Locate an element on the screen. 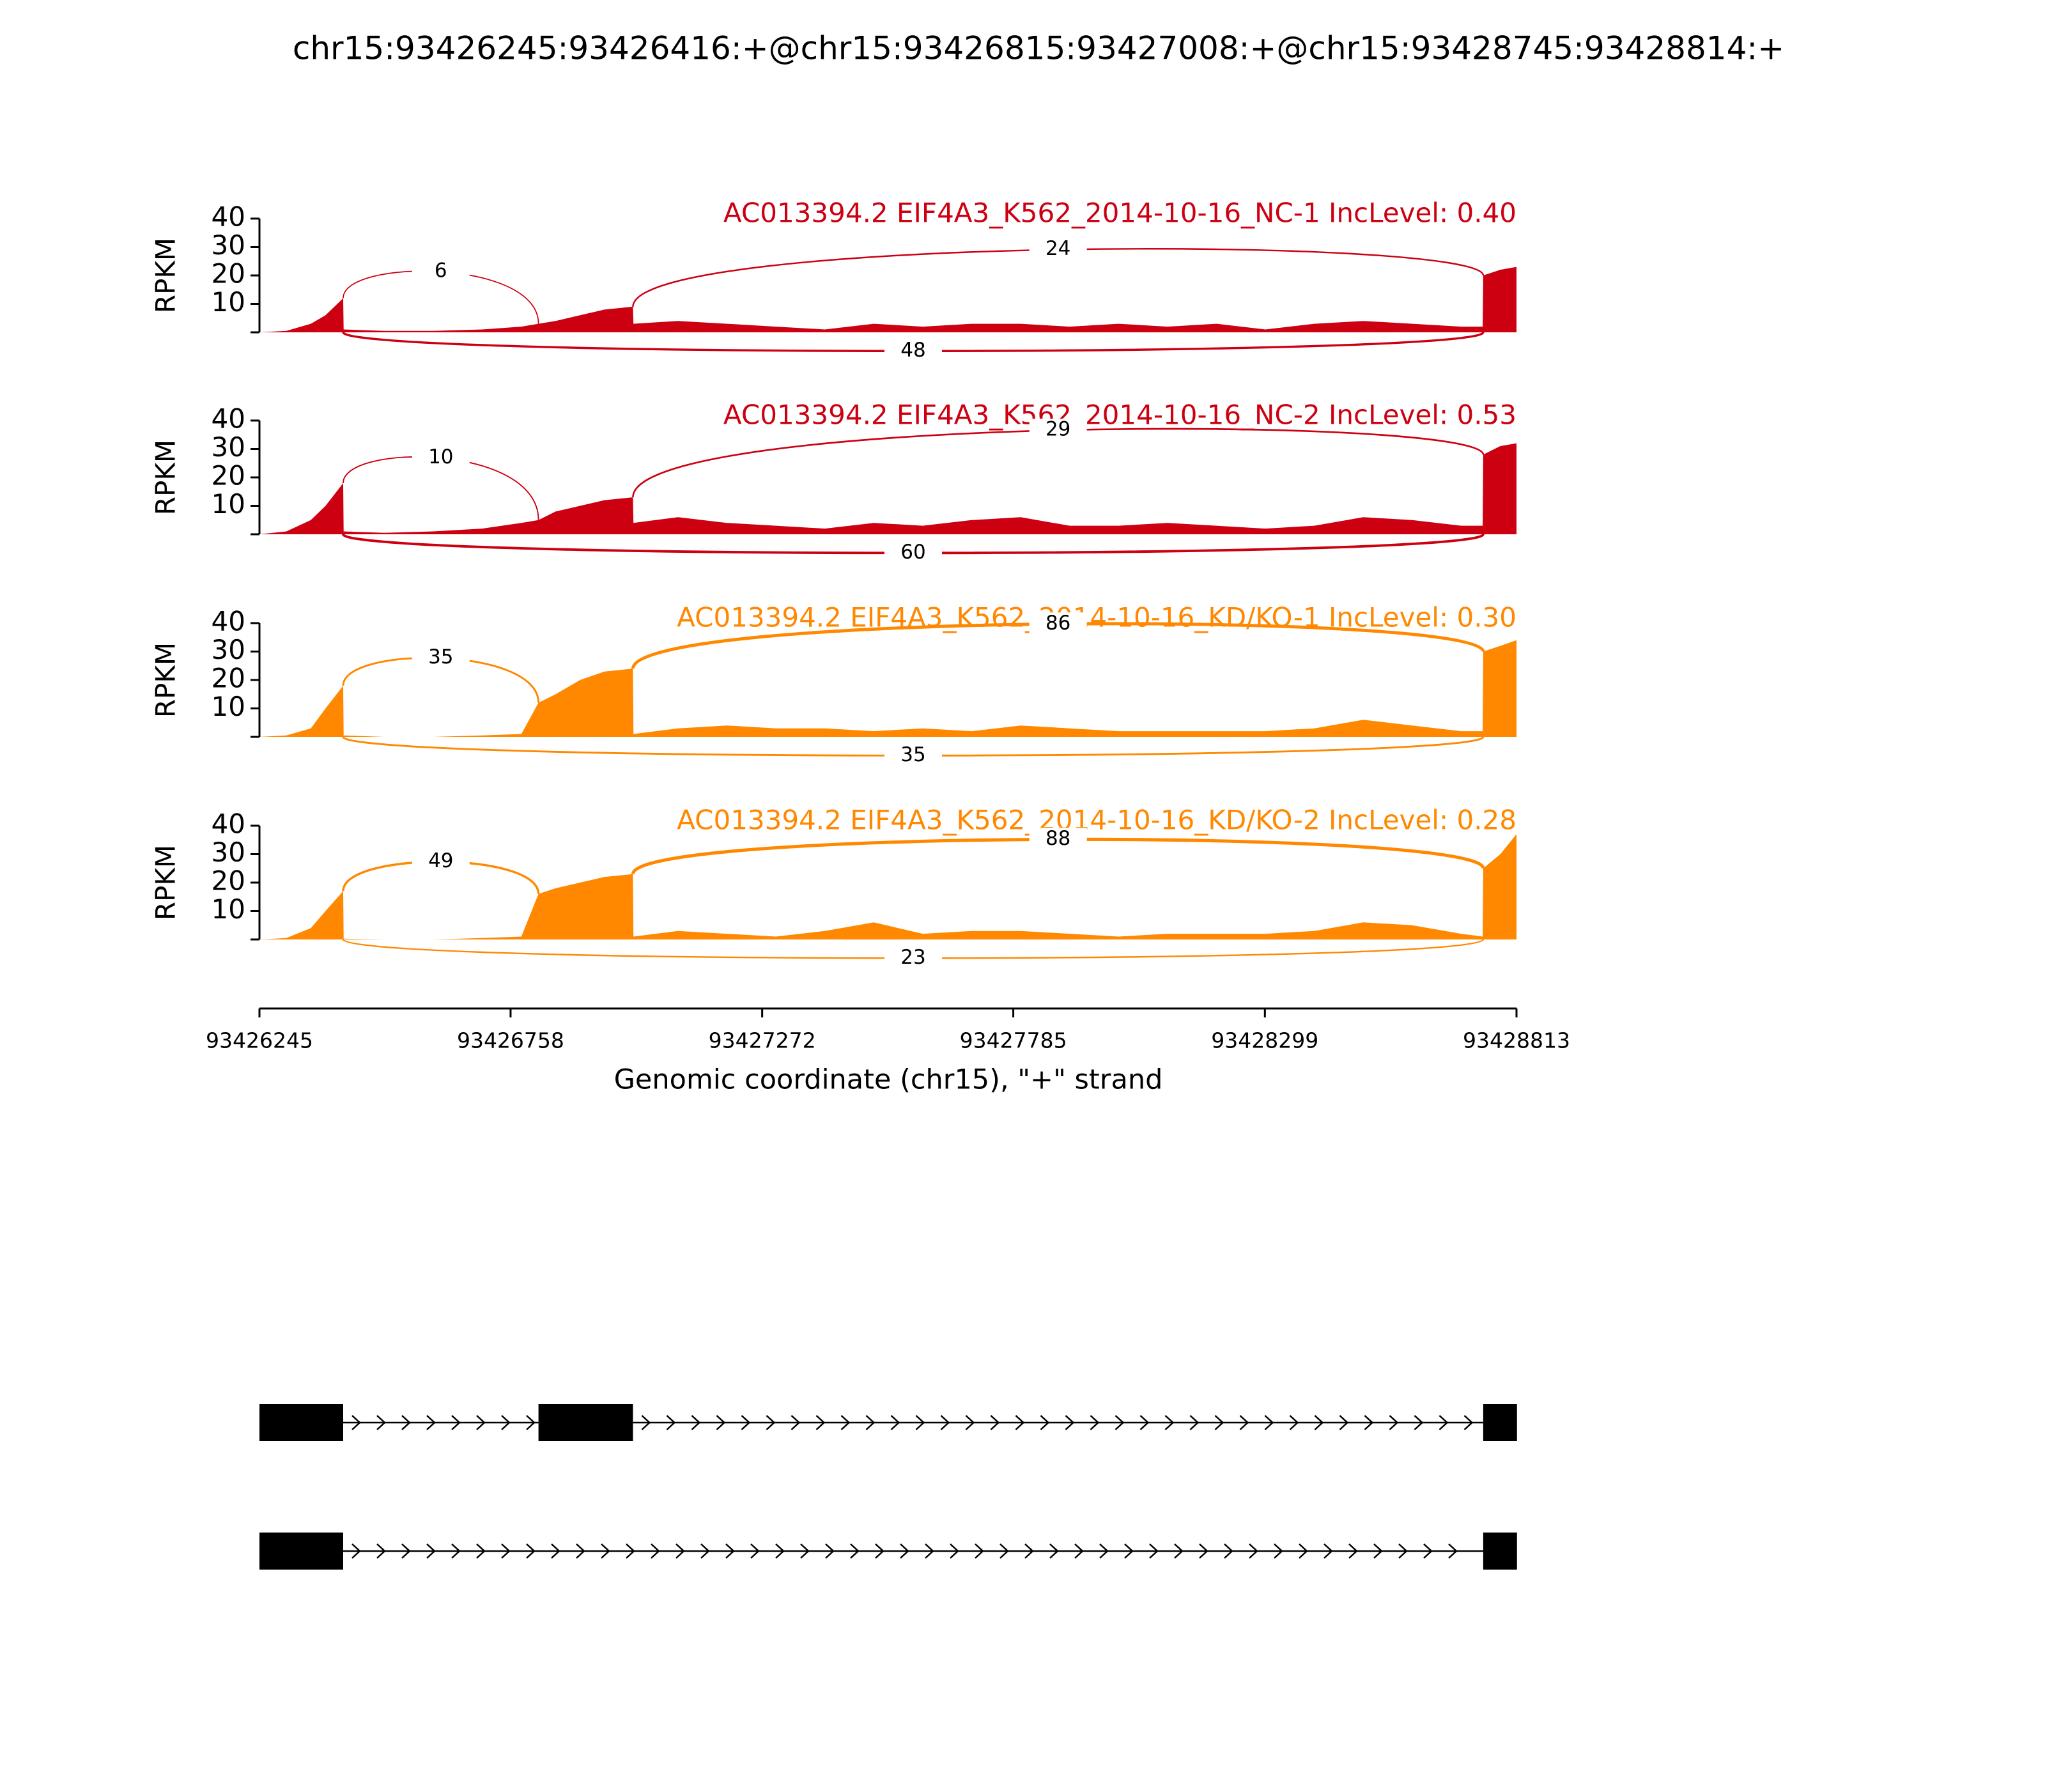  x-tick-label: 93427272 is located at coordinates (763, 1040).